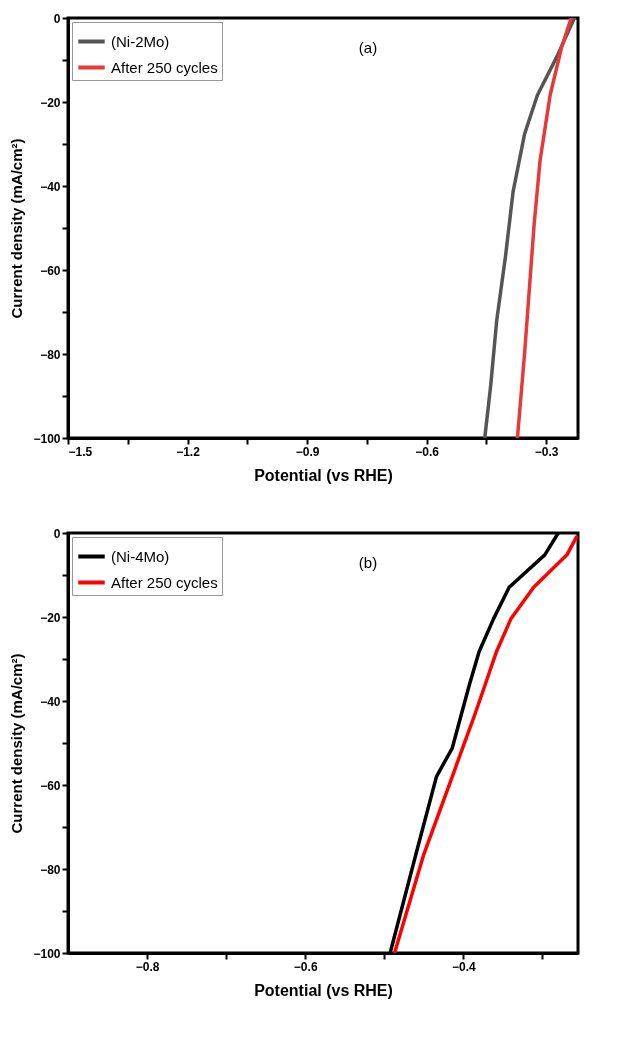 The height and width of the screenshot is (1064, 627). What do you see at coordinates (464, 966) in the screenshot?
I see `x-tick-label: −0.4` at bounding box center [464, 966].